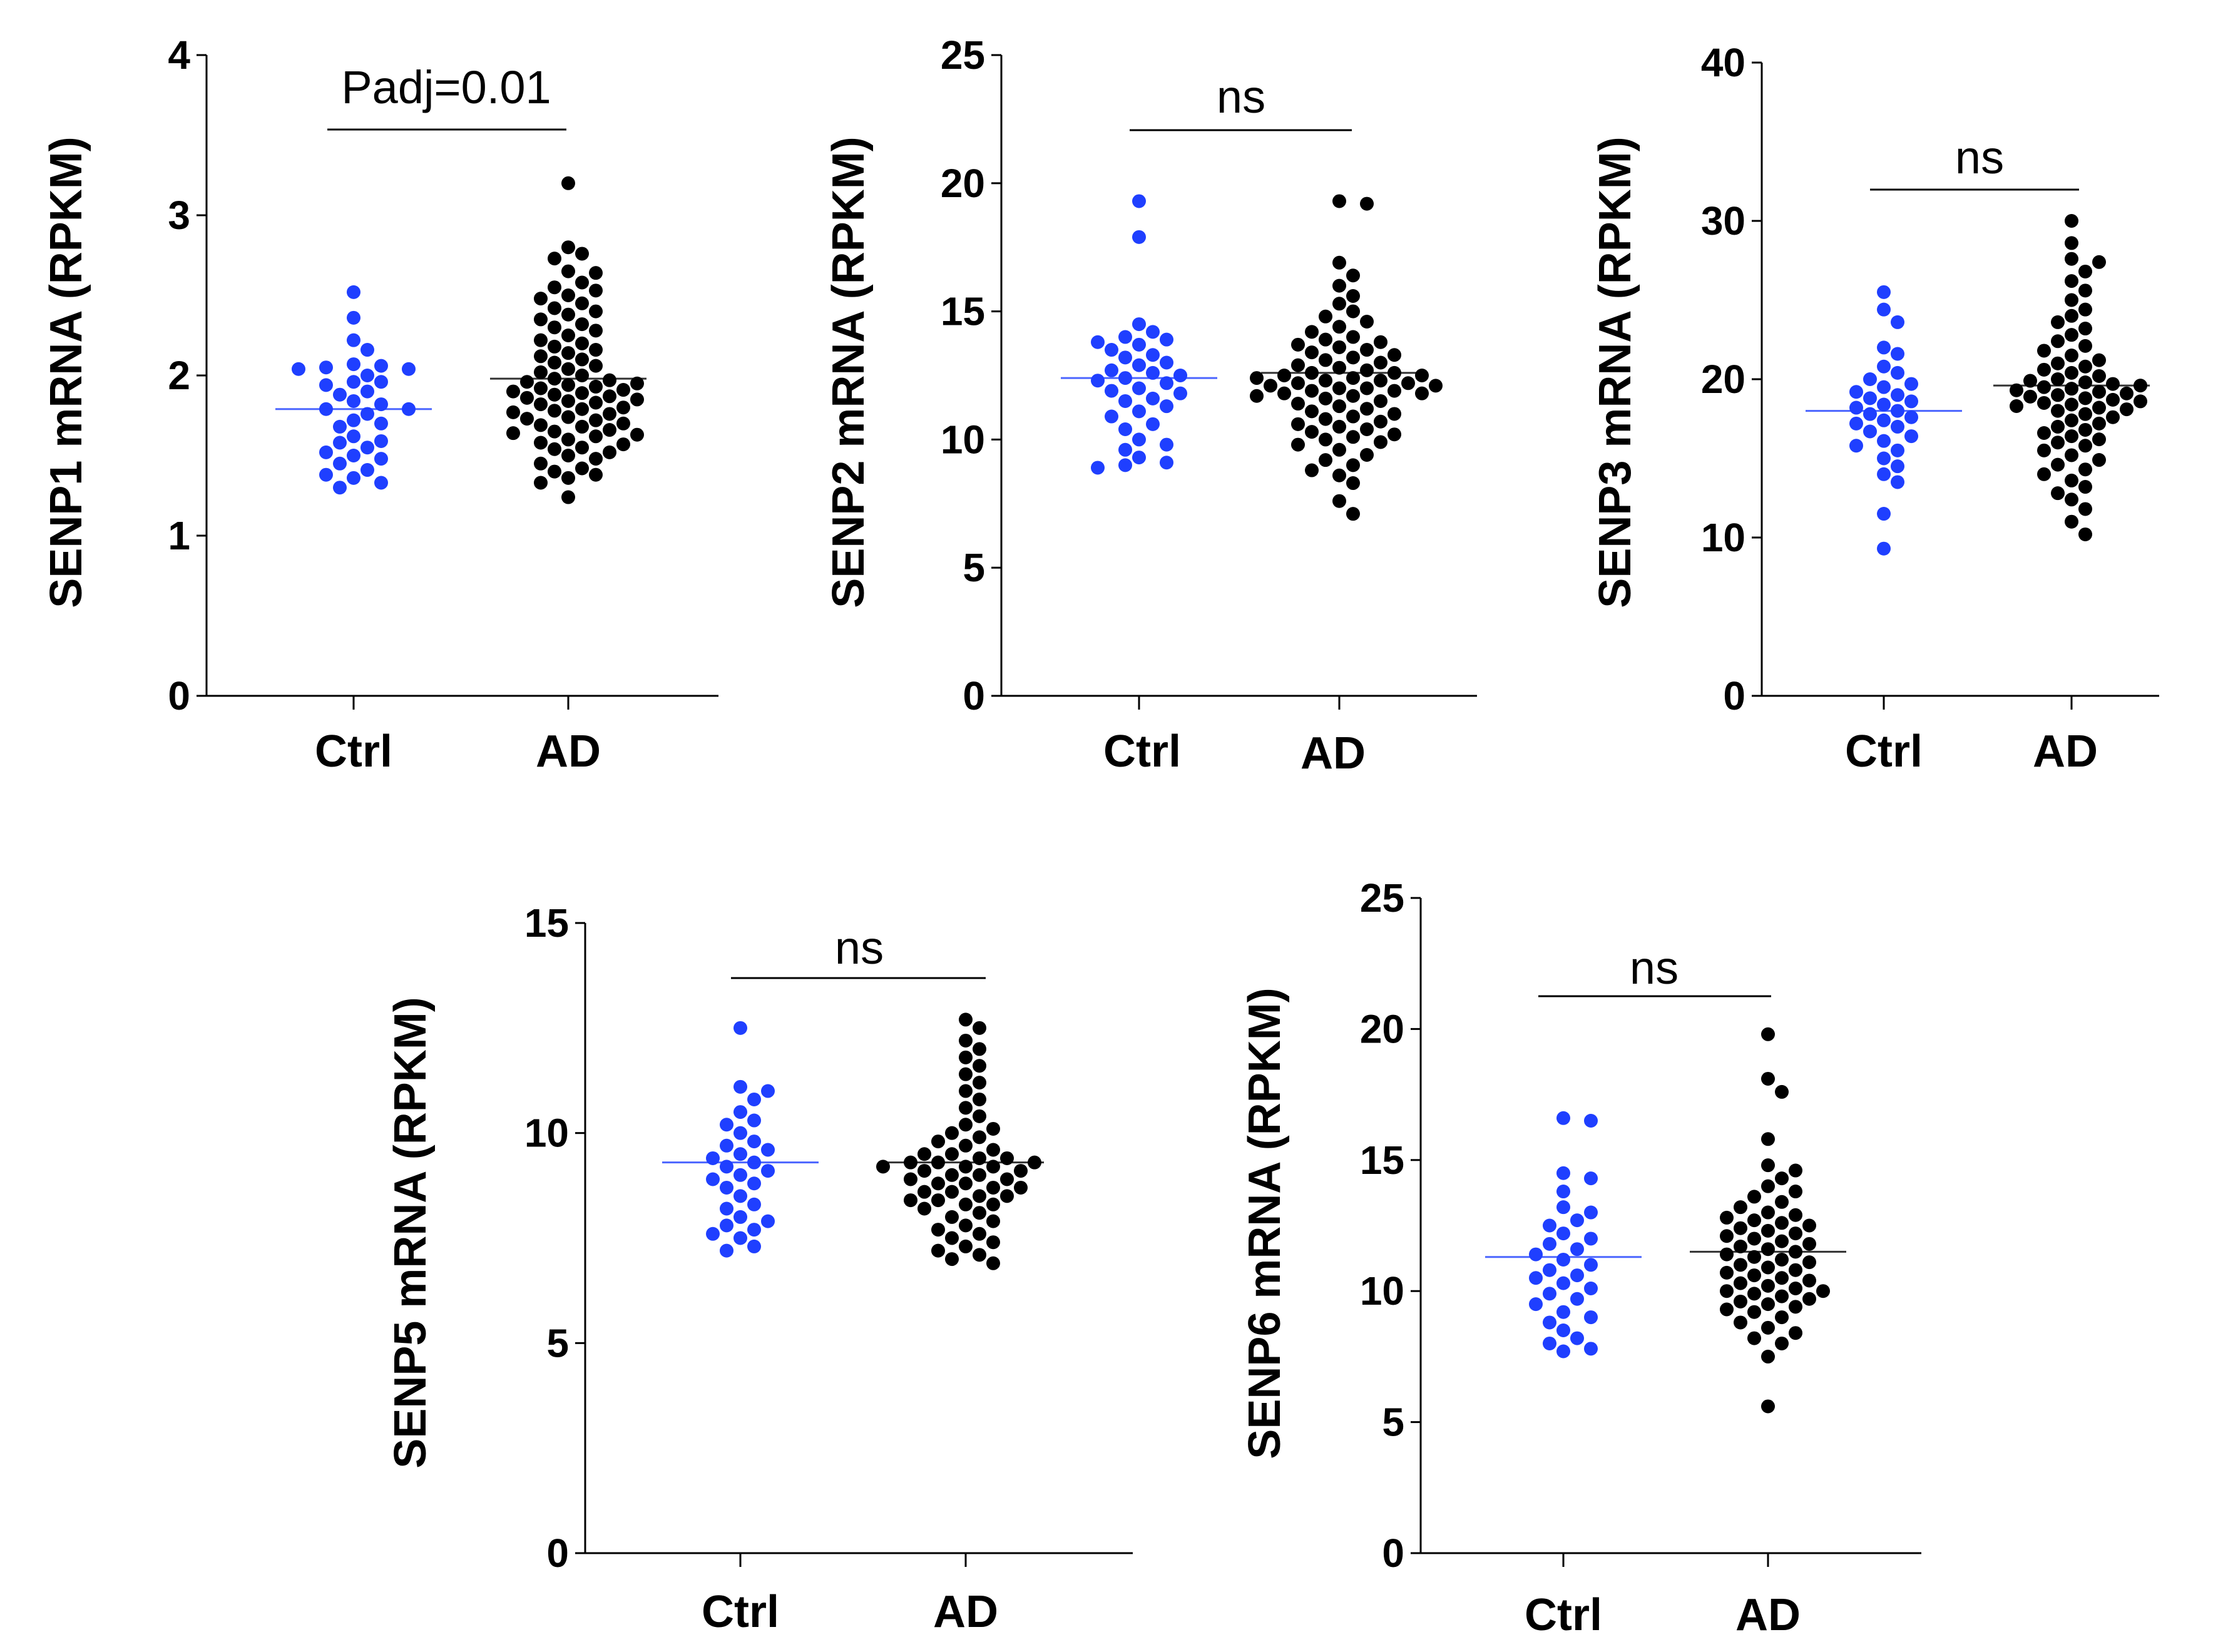 This screenshot has width=2223, height=1652. What do you see at coordinates (179, 215) in the screenshot?
I see `y-tick-label: 3` at bounding box center [179, 215].